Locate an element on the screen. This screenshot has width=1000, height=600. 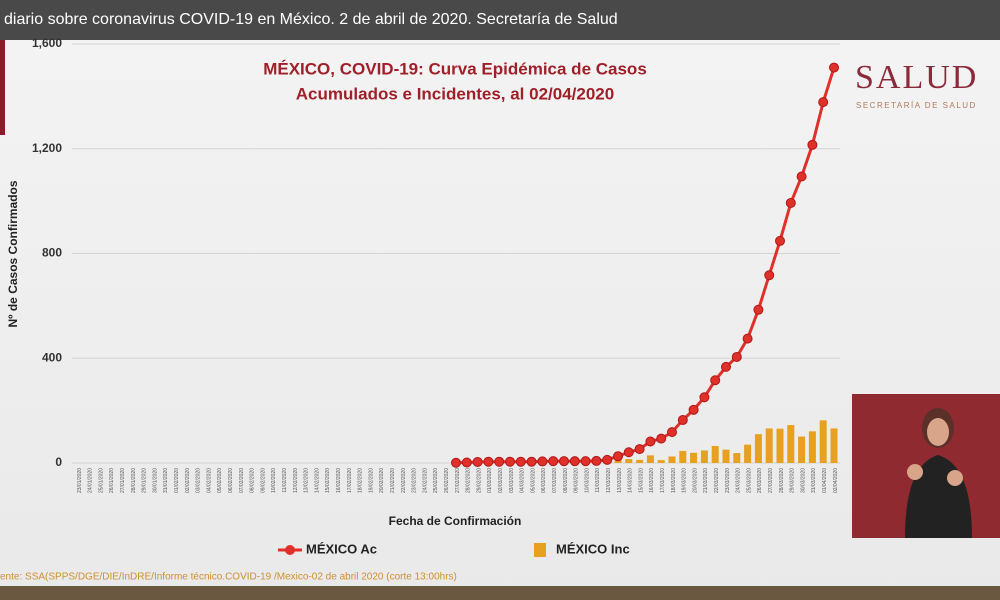
x-tick-label: 27/03/2020 is located at coordinates (771, 480).